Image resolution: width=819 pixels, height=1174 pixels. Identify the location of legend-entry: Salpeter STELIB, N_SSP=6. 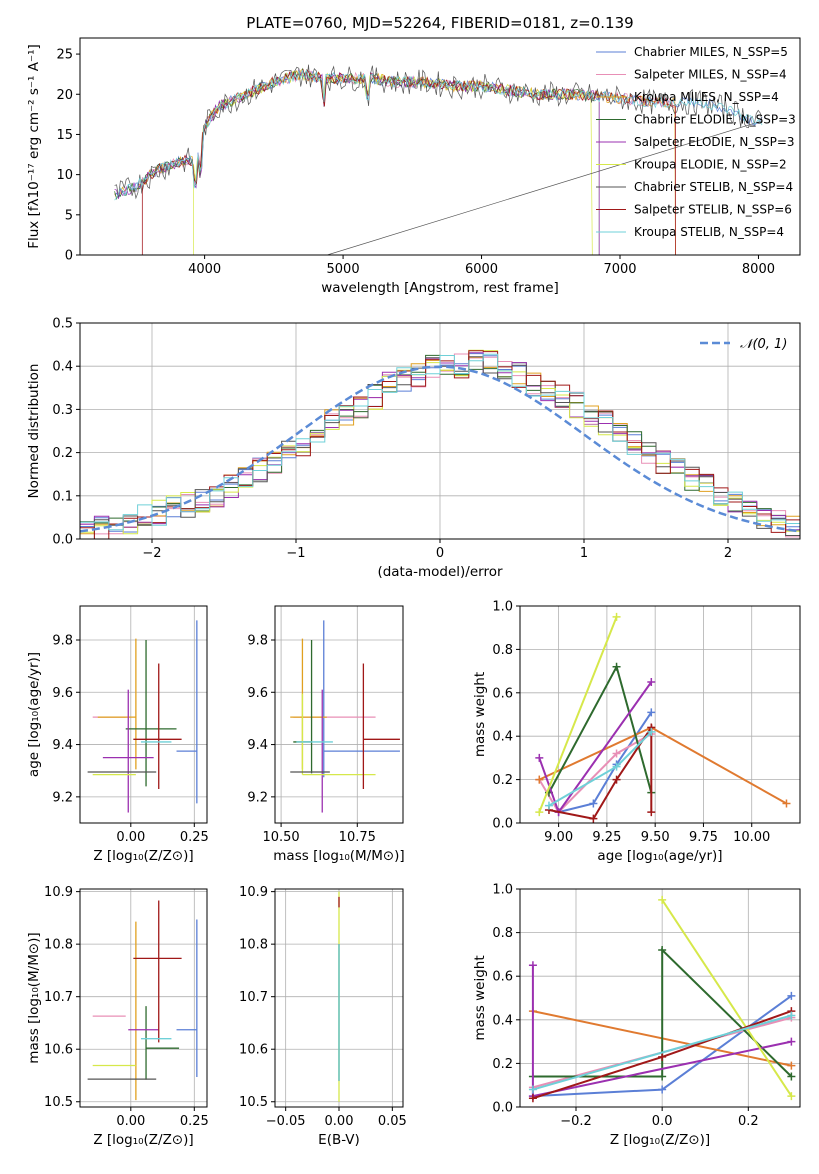
(713, 210).